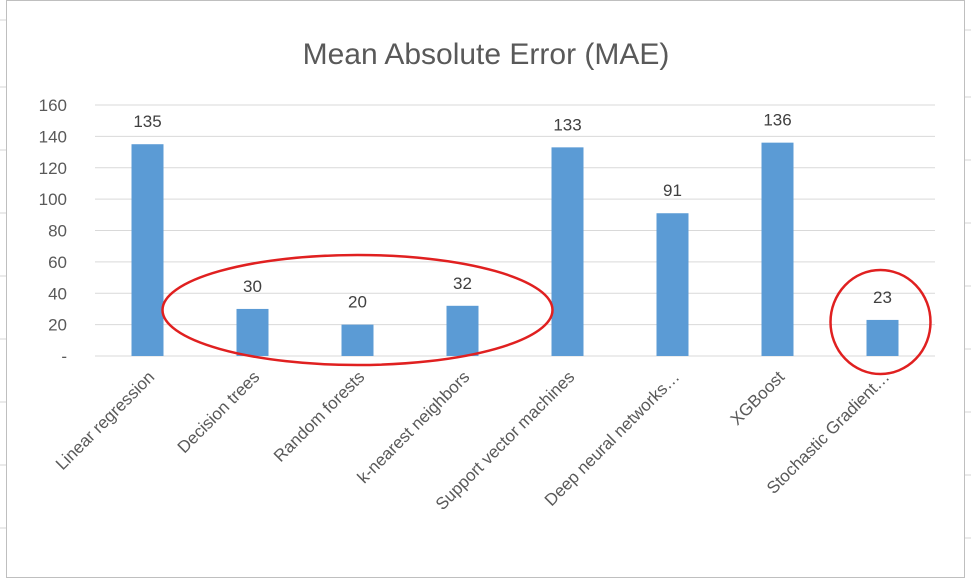 The width and height of the screenshot is (971, 584). What do you see at coordinates (57, 293) in the screenshot?
I see `y-tick-label: 40` at bounding box center [57, 293].